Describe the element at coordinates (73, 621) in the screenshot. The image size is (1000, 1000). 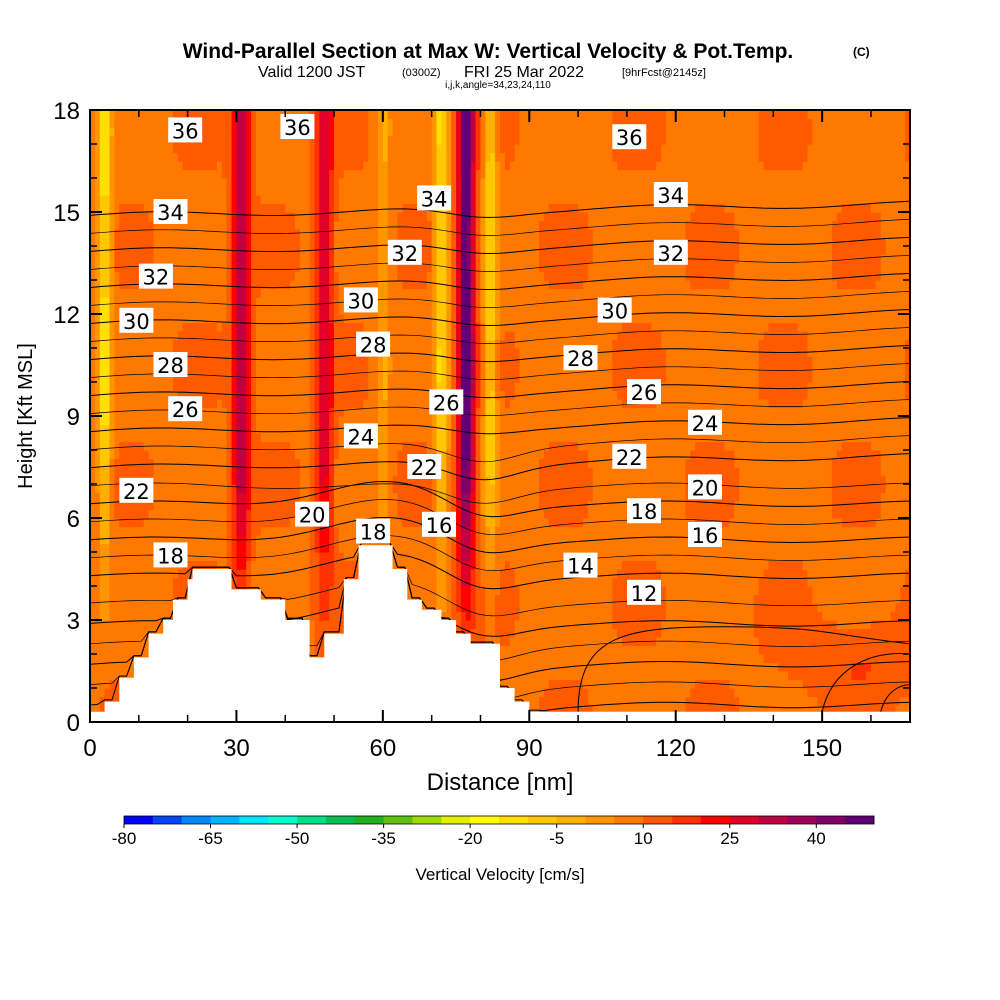
I see `y-tick-label: 3` at that location.